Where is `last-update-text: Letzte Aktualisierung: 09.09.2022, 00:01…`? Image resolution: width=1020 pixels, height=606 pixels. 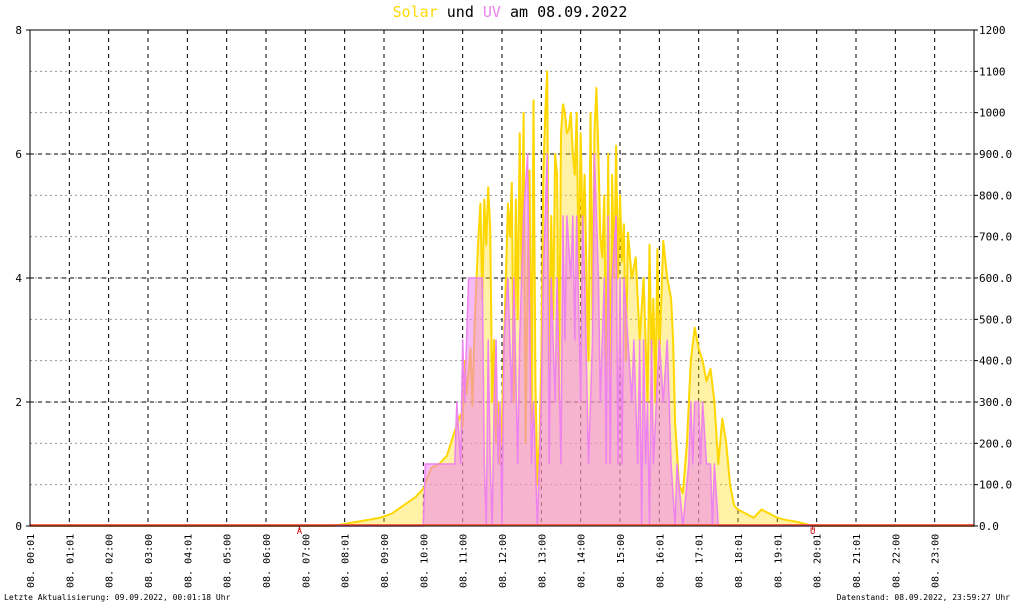
last-update-text: Letzte Aktualisierung: 09.09.2022, 00:01… is located at coordinates (117, 597).